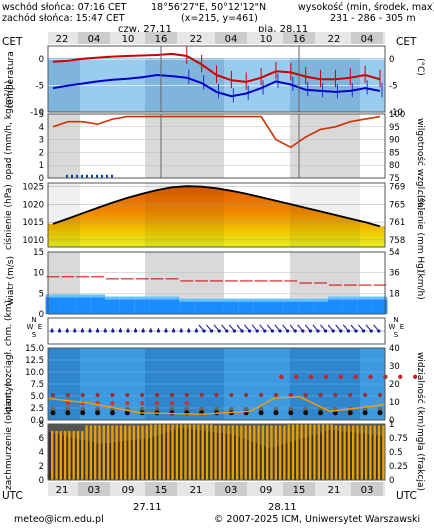 Image resolution: width=434 pixels, height=530 pixels. I want to click on visibility-tick-right: 30, so click(394, 367).